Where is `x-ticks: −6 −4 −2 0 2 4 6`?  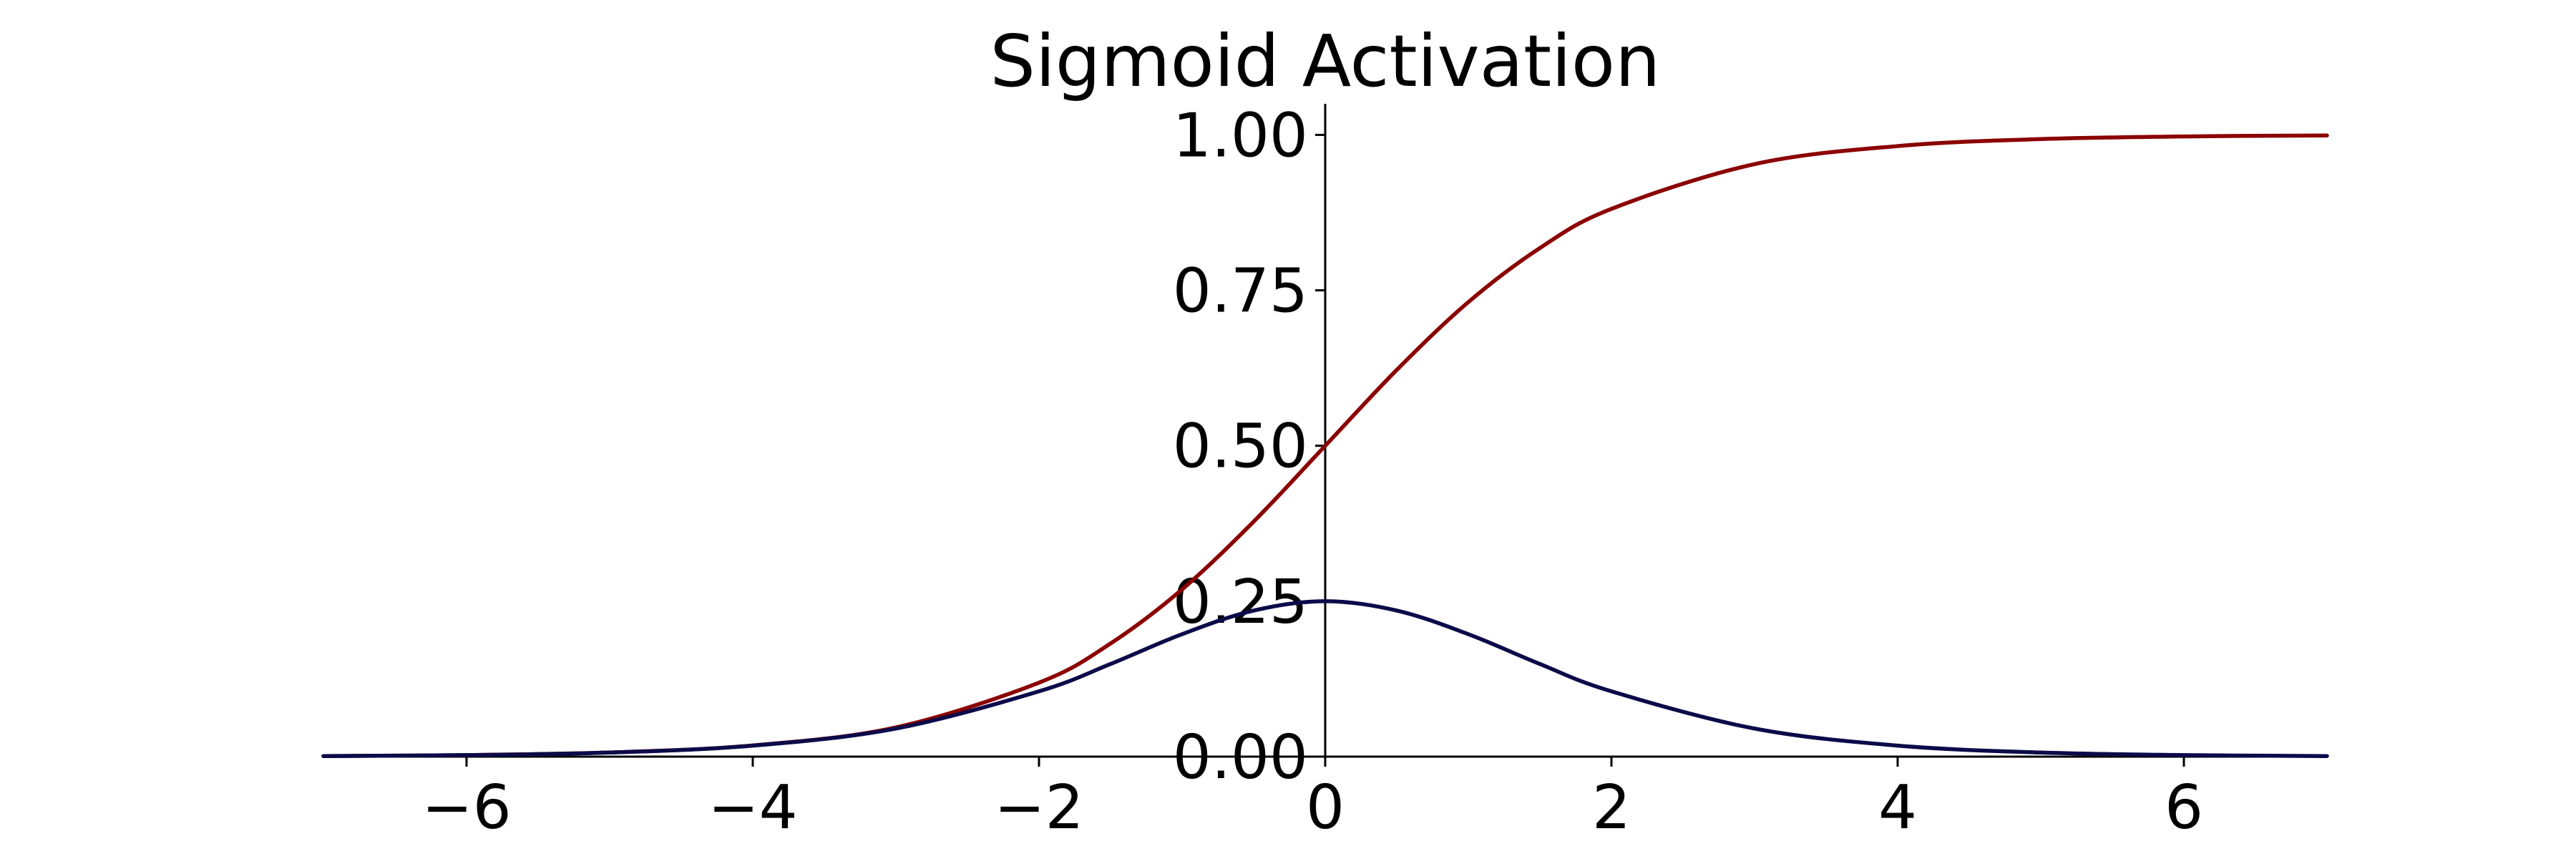 x-ticks: −6 −4 −2 0 2 4 6 is located at coordinates (1312, 800).